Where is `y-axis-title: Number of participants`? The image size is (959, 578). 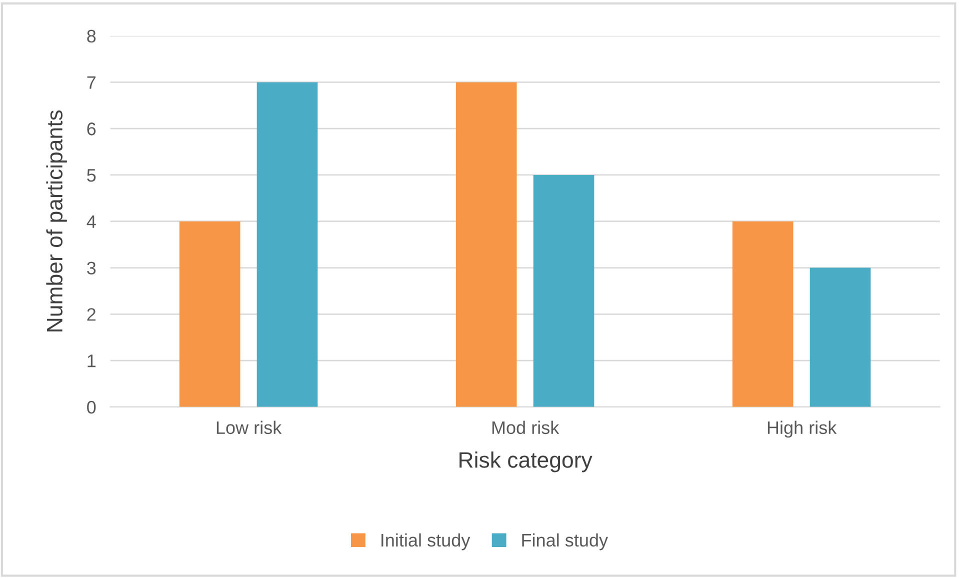
y-axis-title: Number of participants is located at coordinates (56, 221).